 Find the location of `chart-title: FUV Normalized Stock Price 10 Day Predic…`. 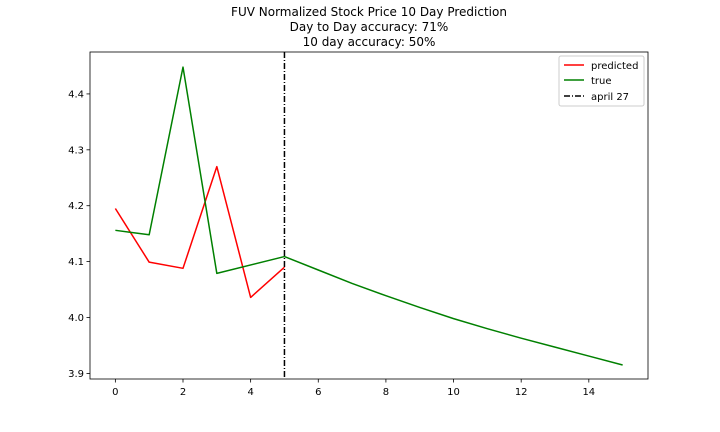

chart-title: FUV Normalized Stock Price 10 Day Predic… is located at coordinates (369, 27).